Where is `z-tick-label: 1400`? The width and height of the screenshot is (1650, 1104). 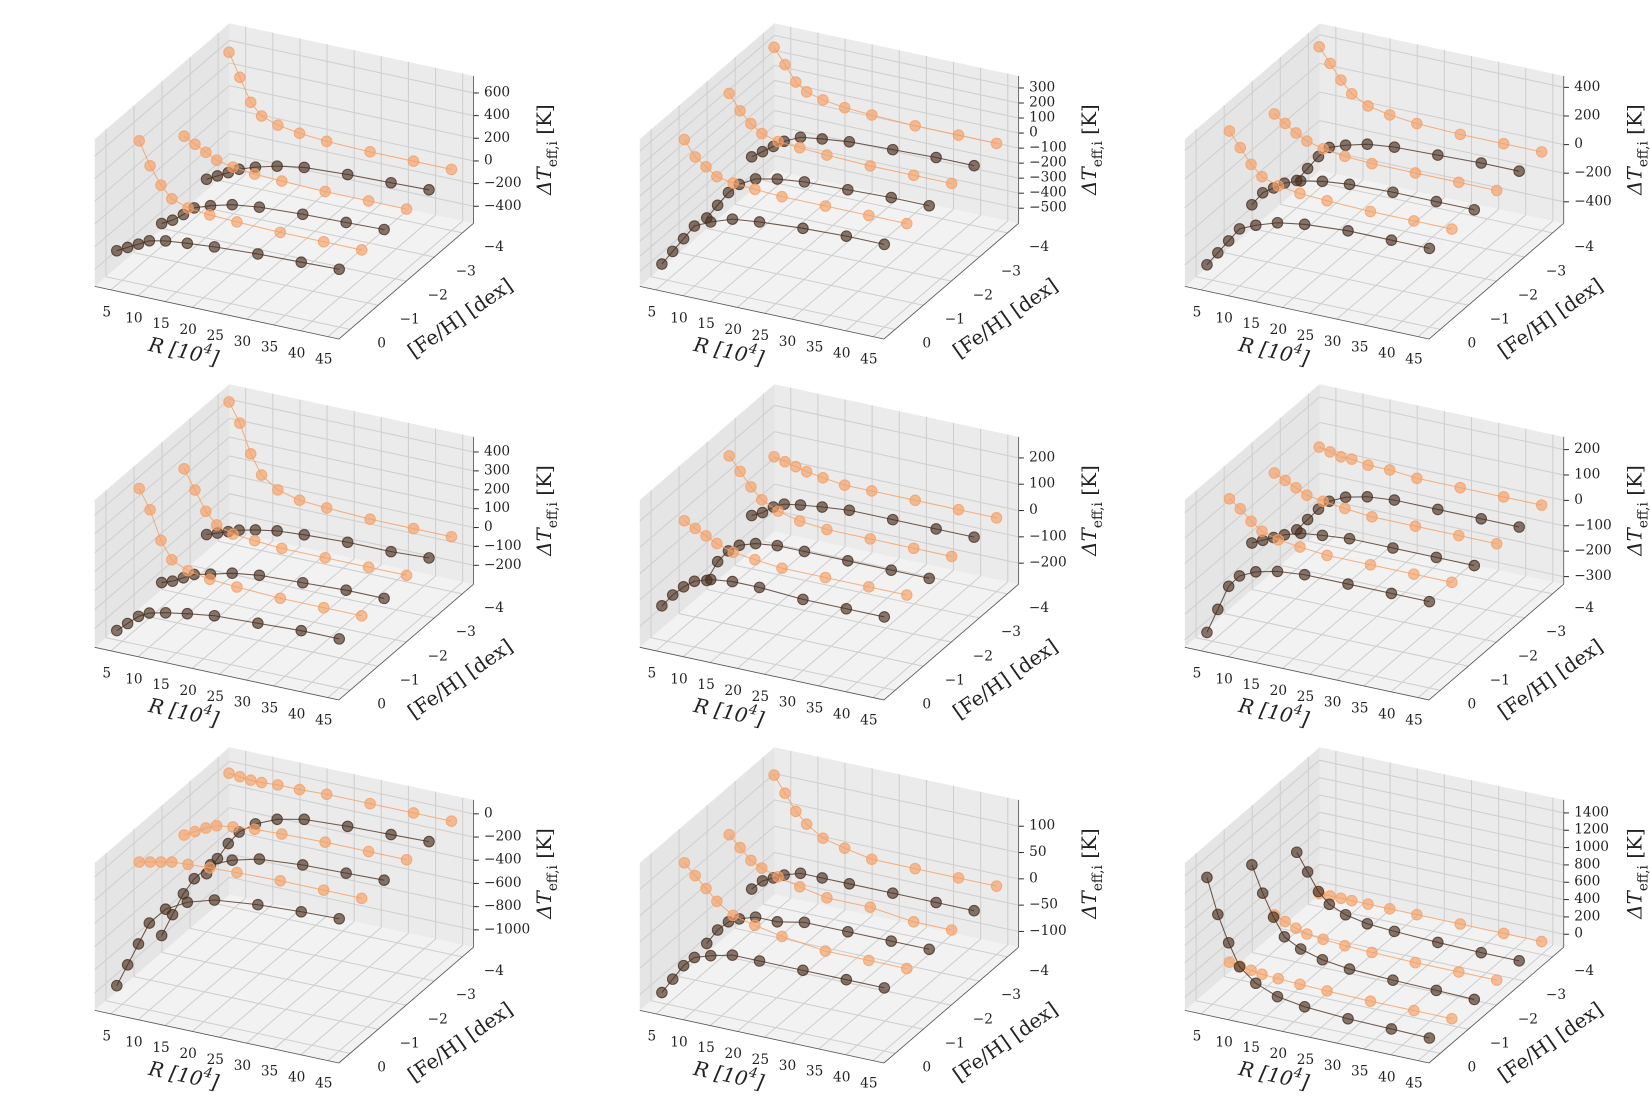 z-tick-label: 1400 is located at coordinates (1591, 812).